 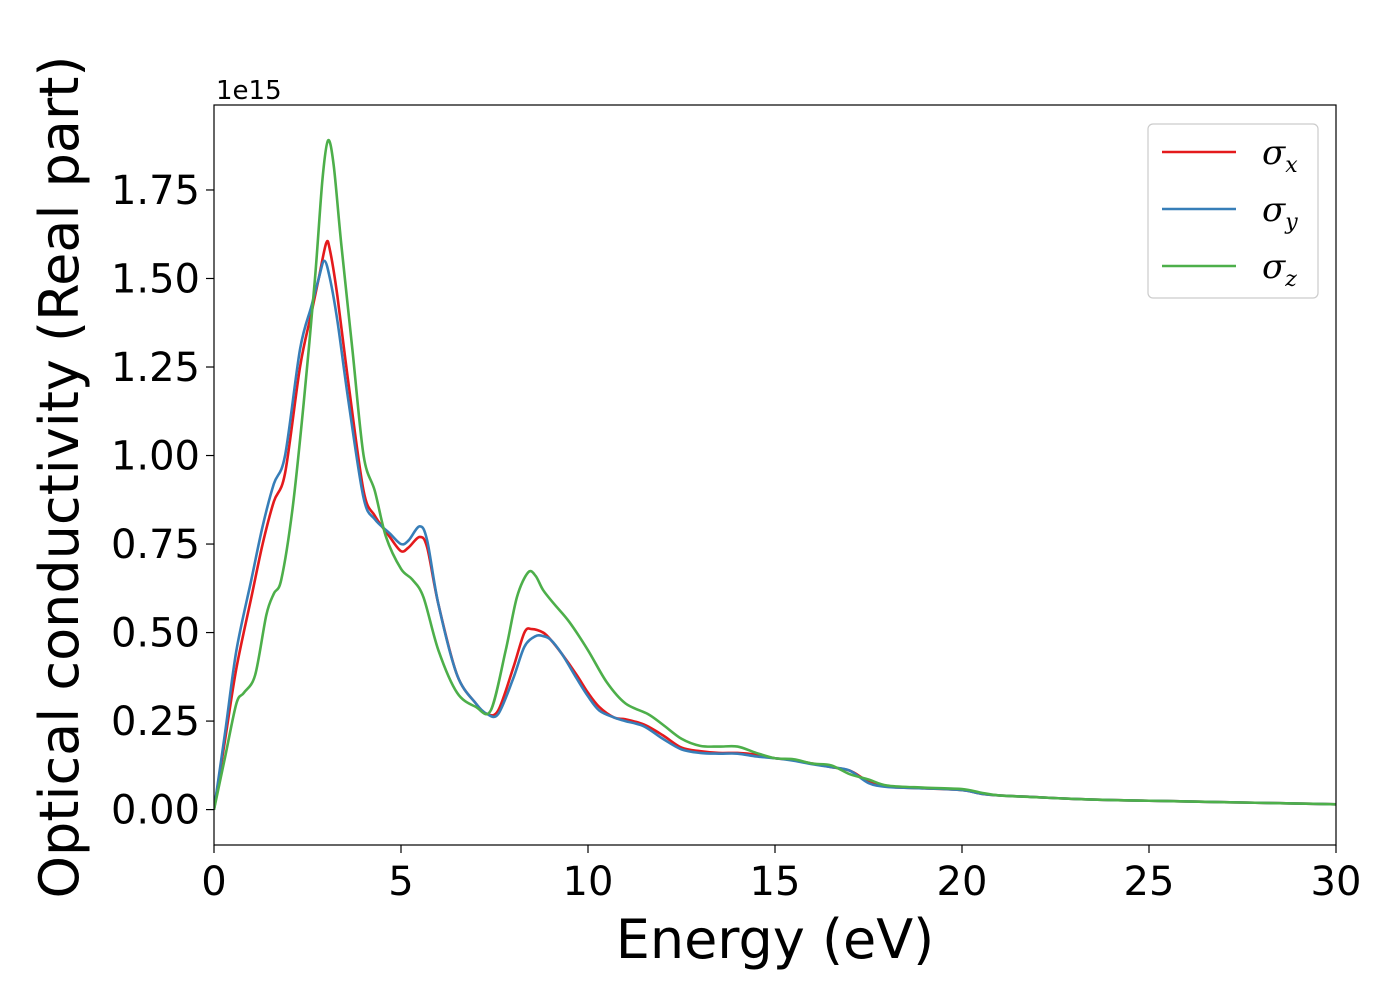 I want to click on x-axis-ticks: 0 5 10 15 20 25 30, so click(x=781, y=875).